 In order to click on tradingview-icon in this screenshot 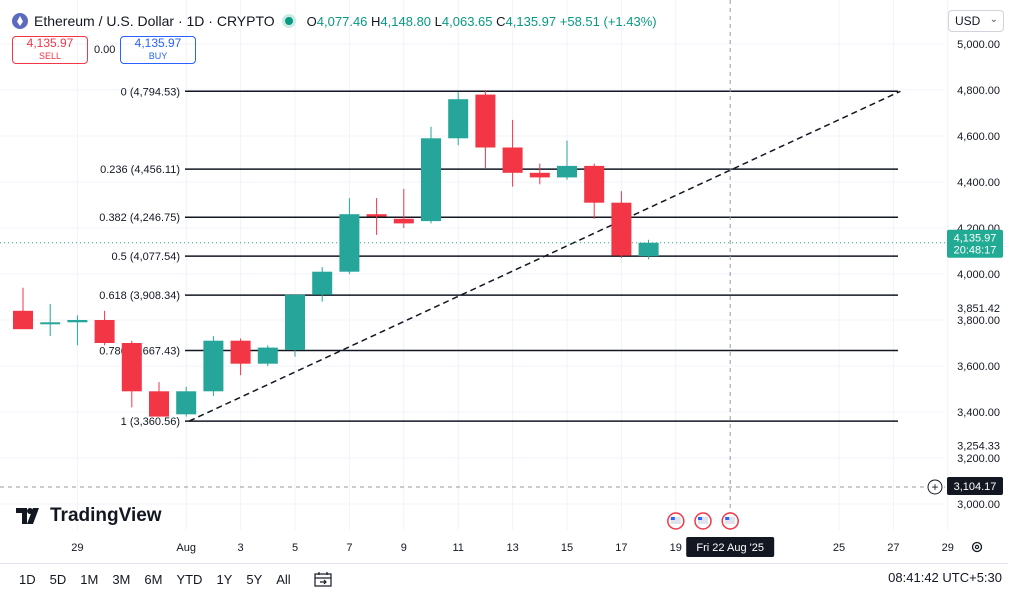, I will do `click(27, 516)`.